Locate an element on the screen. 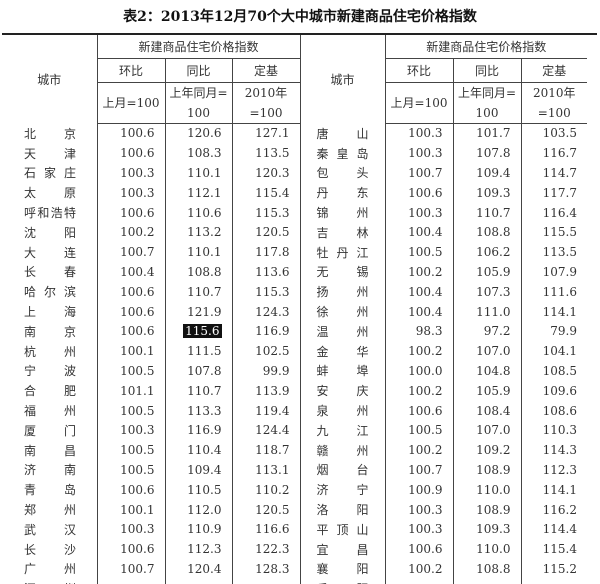  index-value: 115.2 is located at coordinates (559, 568).